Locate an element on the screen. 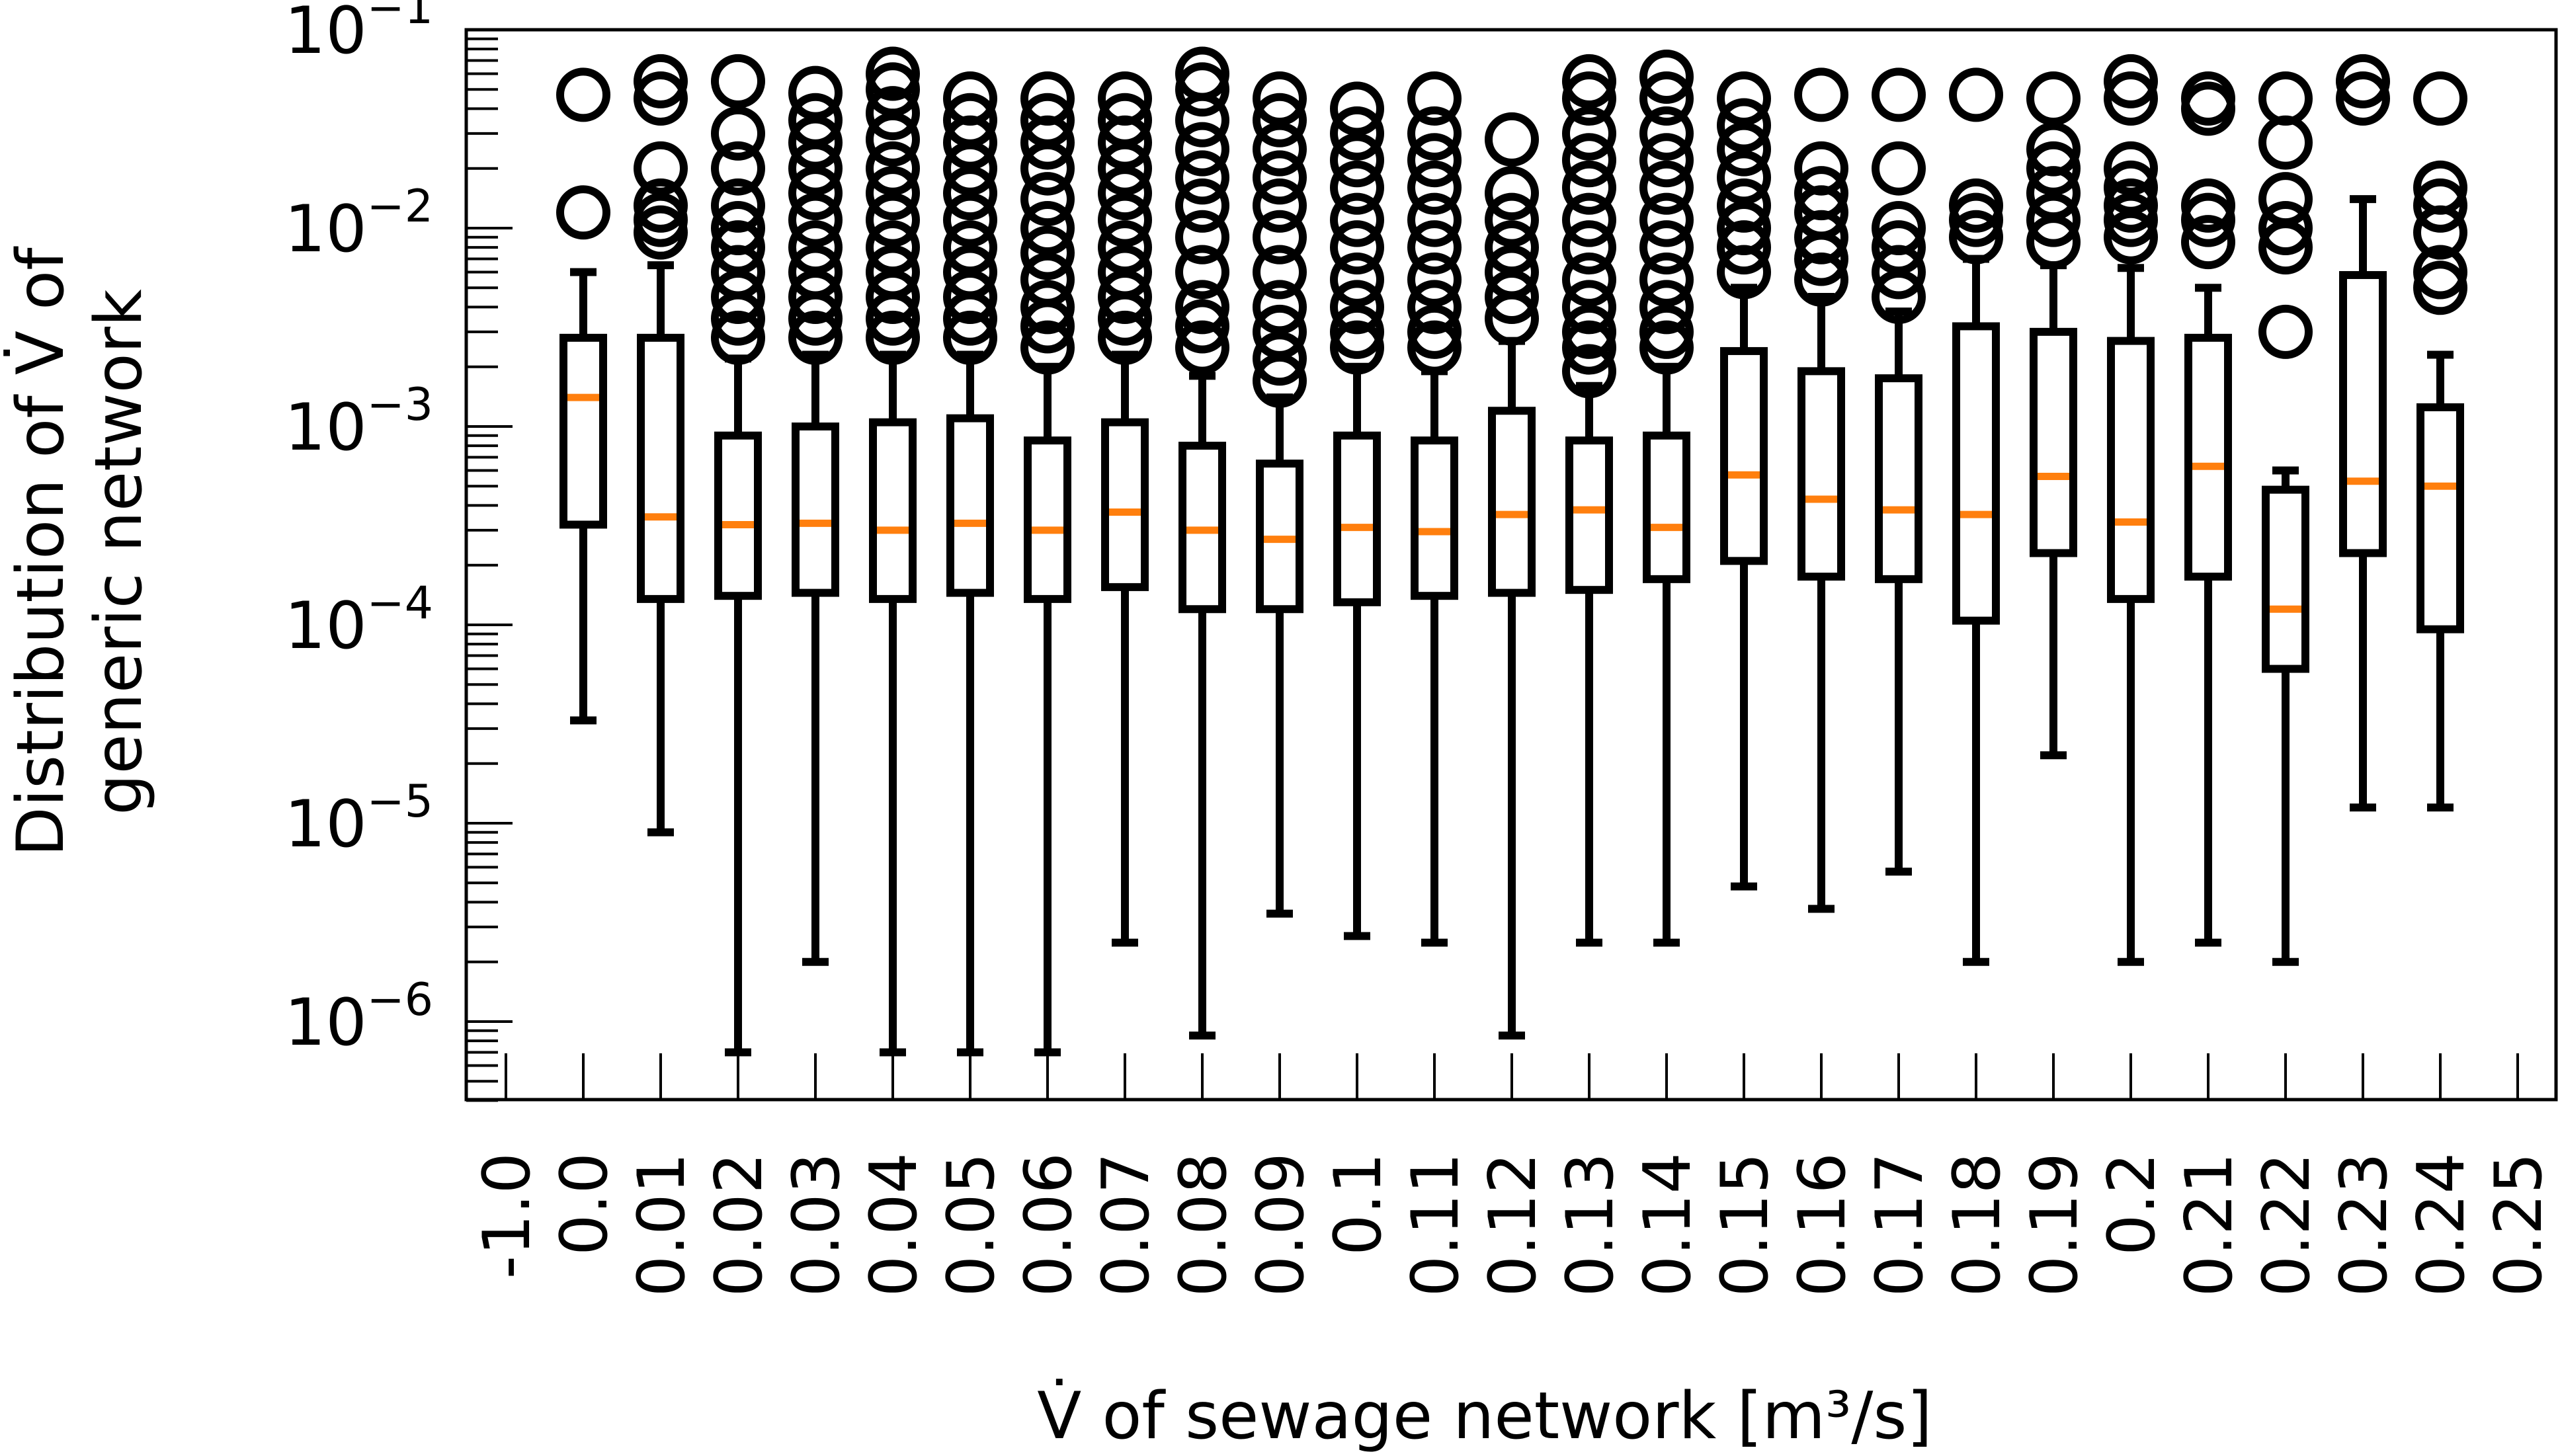 The image size is (2560, 1456). x-tick-label: 0.11 is located at coordinates (1436, 1225).